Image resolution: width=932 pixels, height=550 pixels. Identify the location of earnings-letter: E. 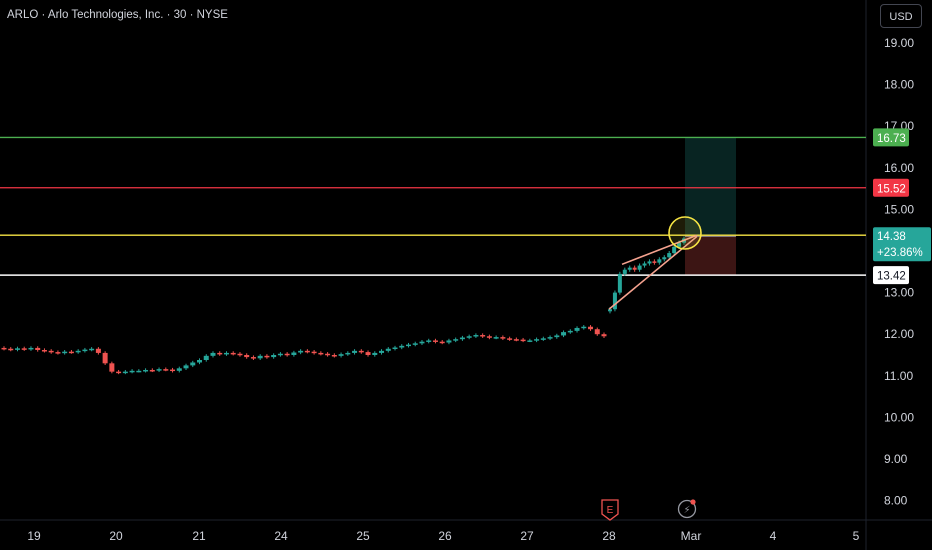
(610, 510).